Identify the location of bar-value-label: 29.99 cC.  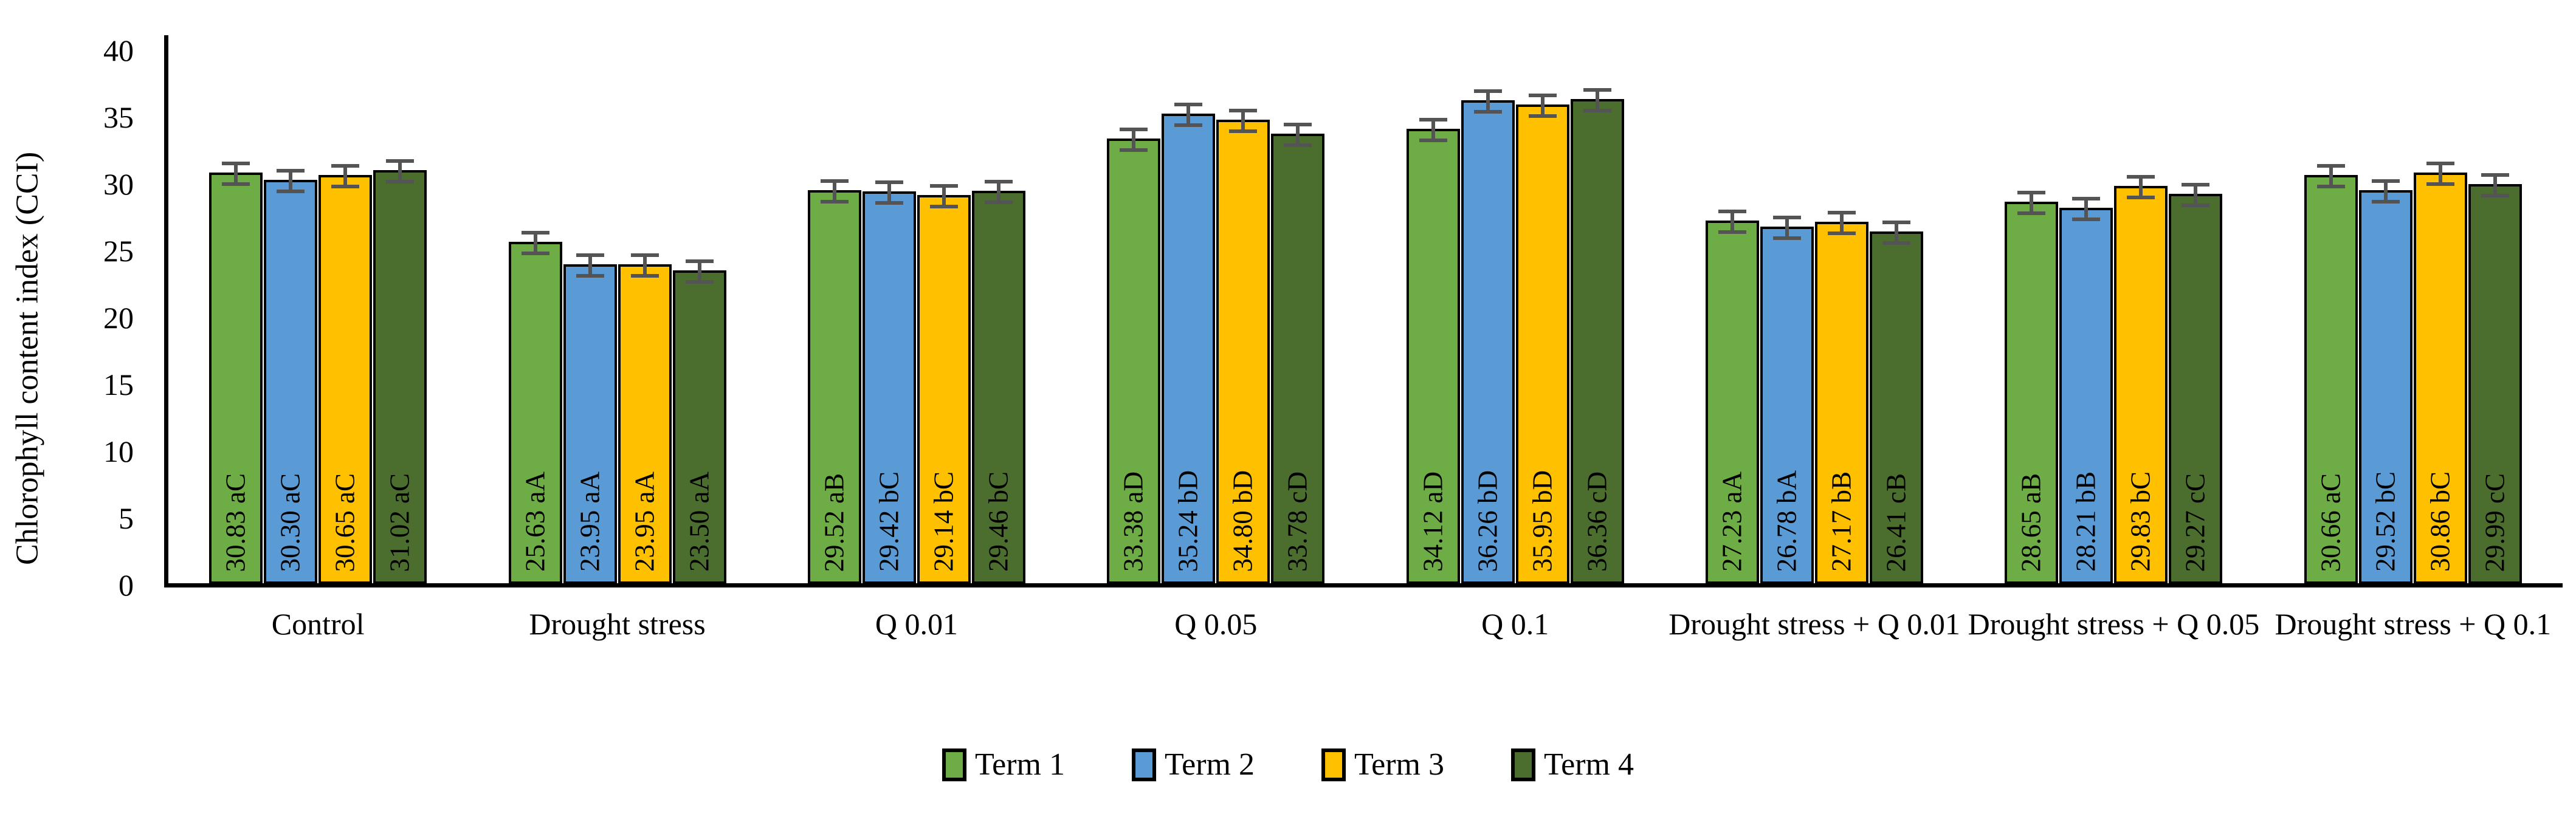
(2494, 522).